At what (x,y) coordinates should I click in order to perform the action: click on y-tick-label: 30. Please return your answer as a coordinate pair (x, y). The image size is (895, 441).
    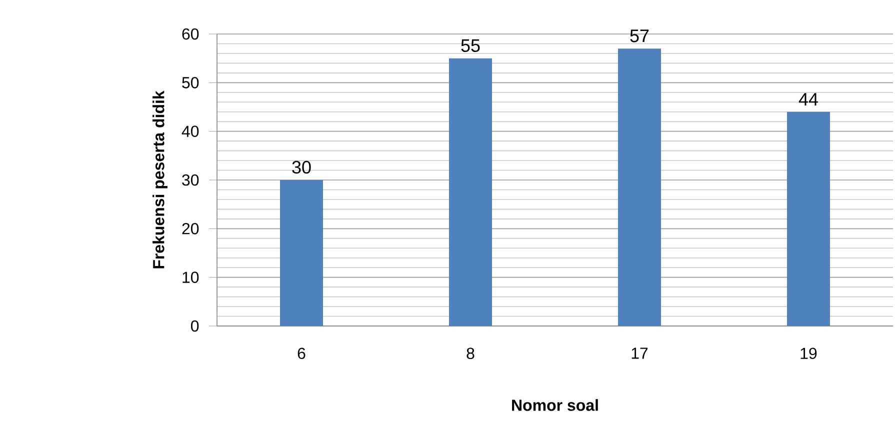
    Looking at the image, I should click on (190, 180).